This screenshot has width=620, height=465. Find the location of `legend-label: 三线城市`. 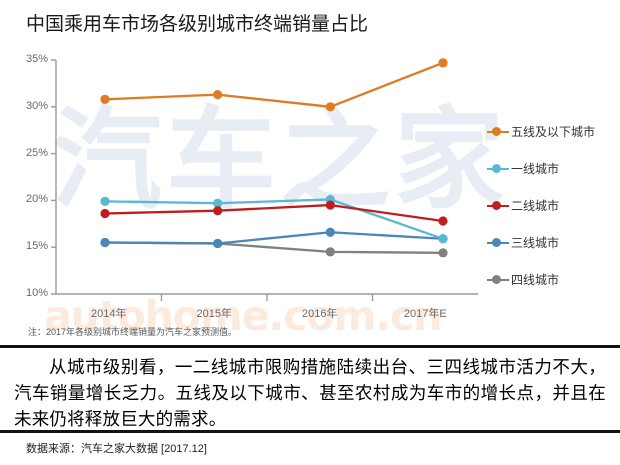

legend-label: 三线城市 is located at coordinates (535, 243).